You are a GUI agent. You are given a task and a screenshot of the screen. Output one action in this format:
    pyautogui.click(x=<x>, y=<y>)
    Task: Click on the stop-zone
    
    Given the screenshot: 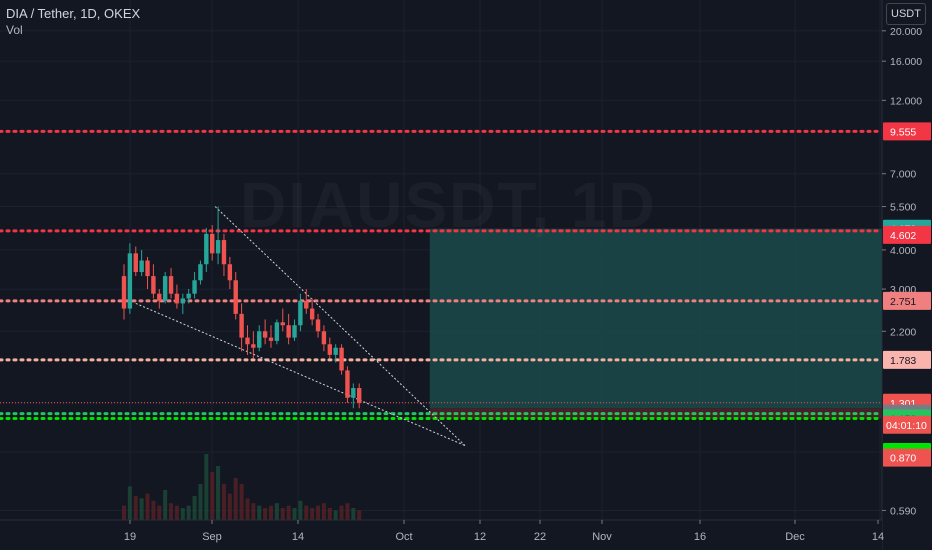 What is the action you would take?
    pyautogui.click(x=655, y=413)
    